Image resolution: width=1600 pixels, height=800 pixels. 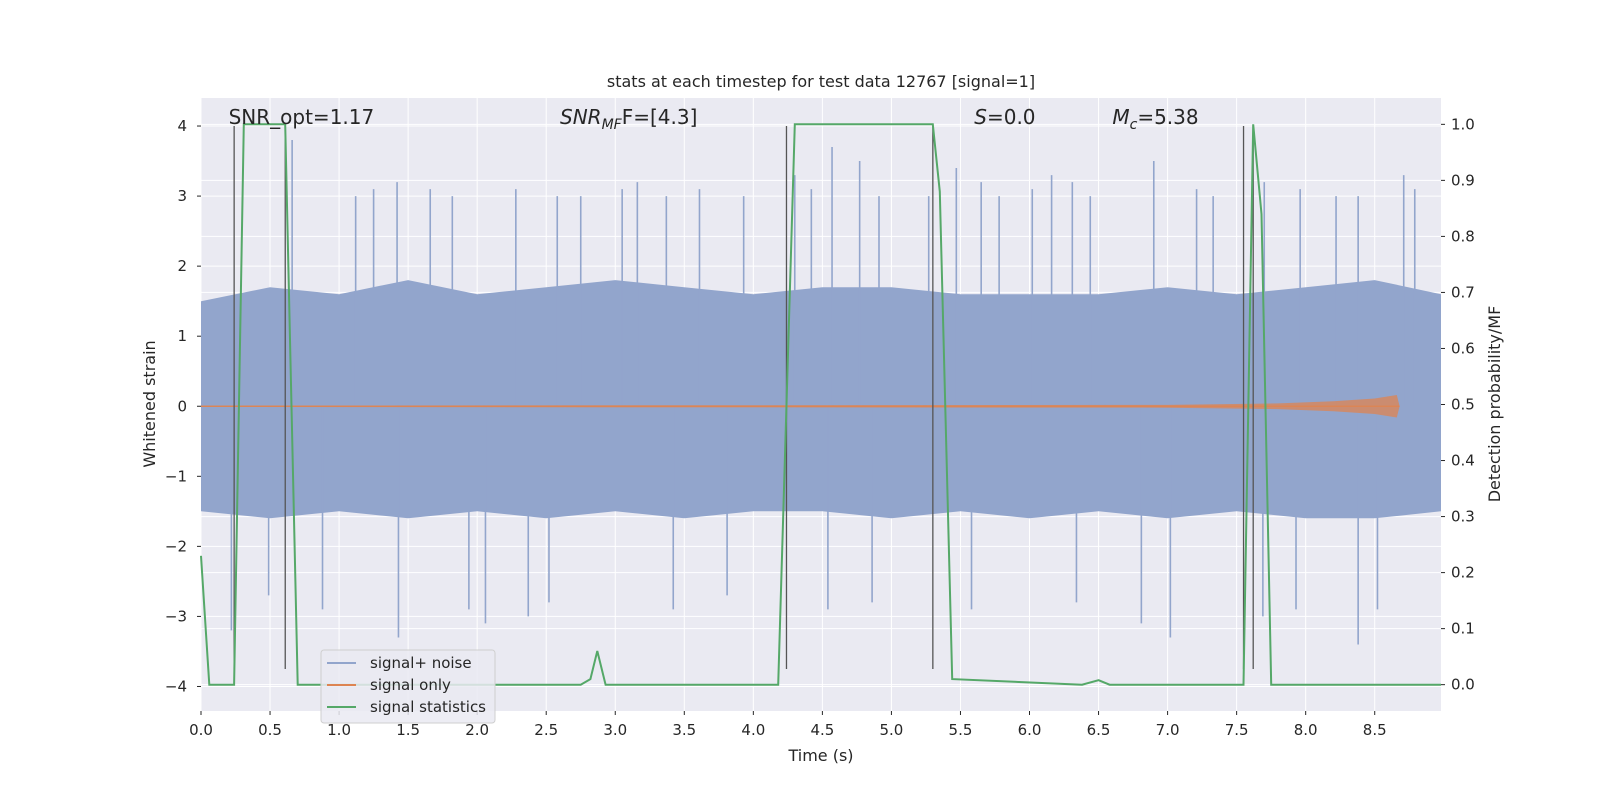 I want to click on x-tick-label: 2.0, so click(x=477, y=730).